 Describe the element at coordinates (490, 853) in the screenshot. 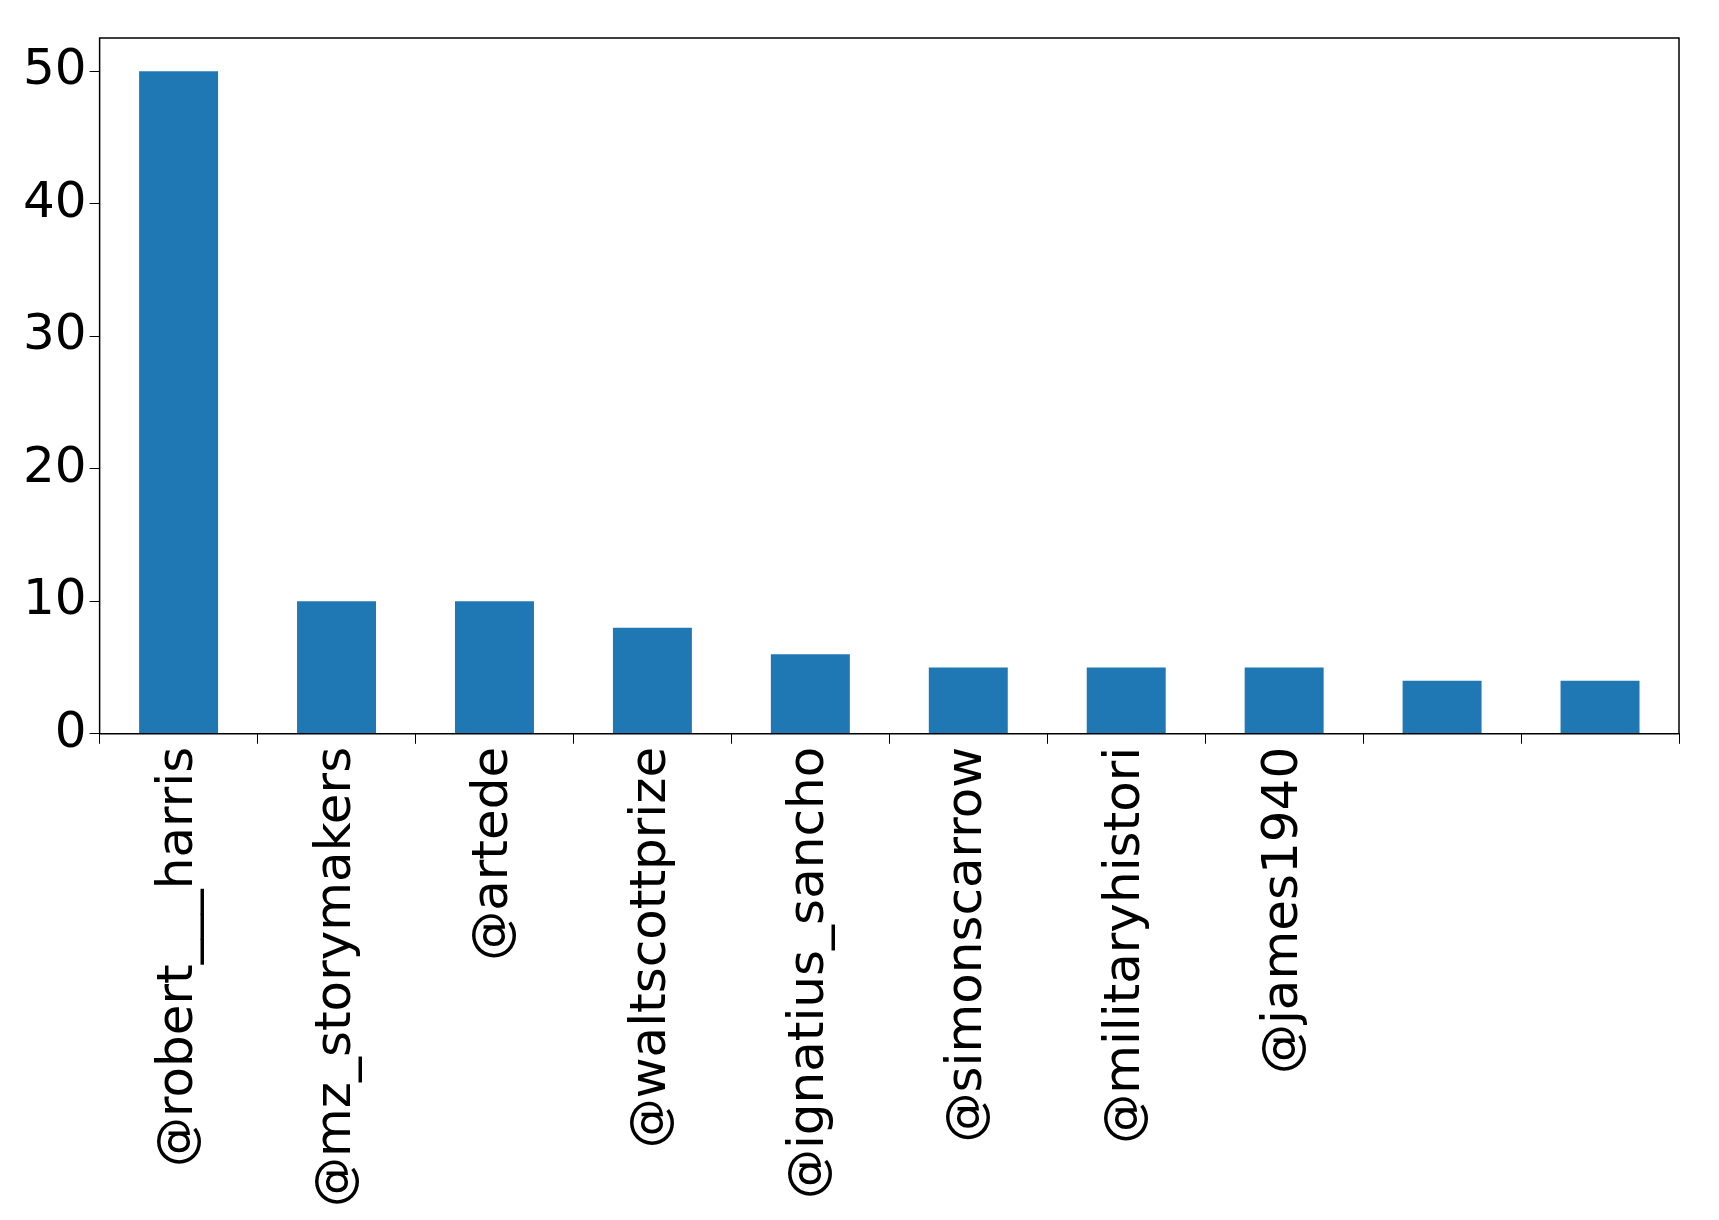

I see `x-tick-label: @artede` at that location.